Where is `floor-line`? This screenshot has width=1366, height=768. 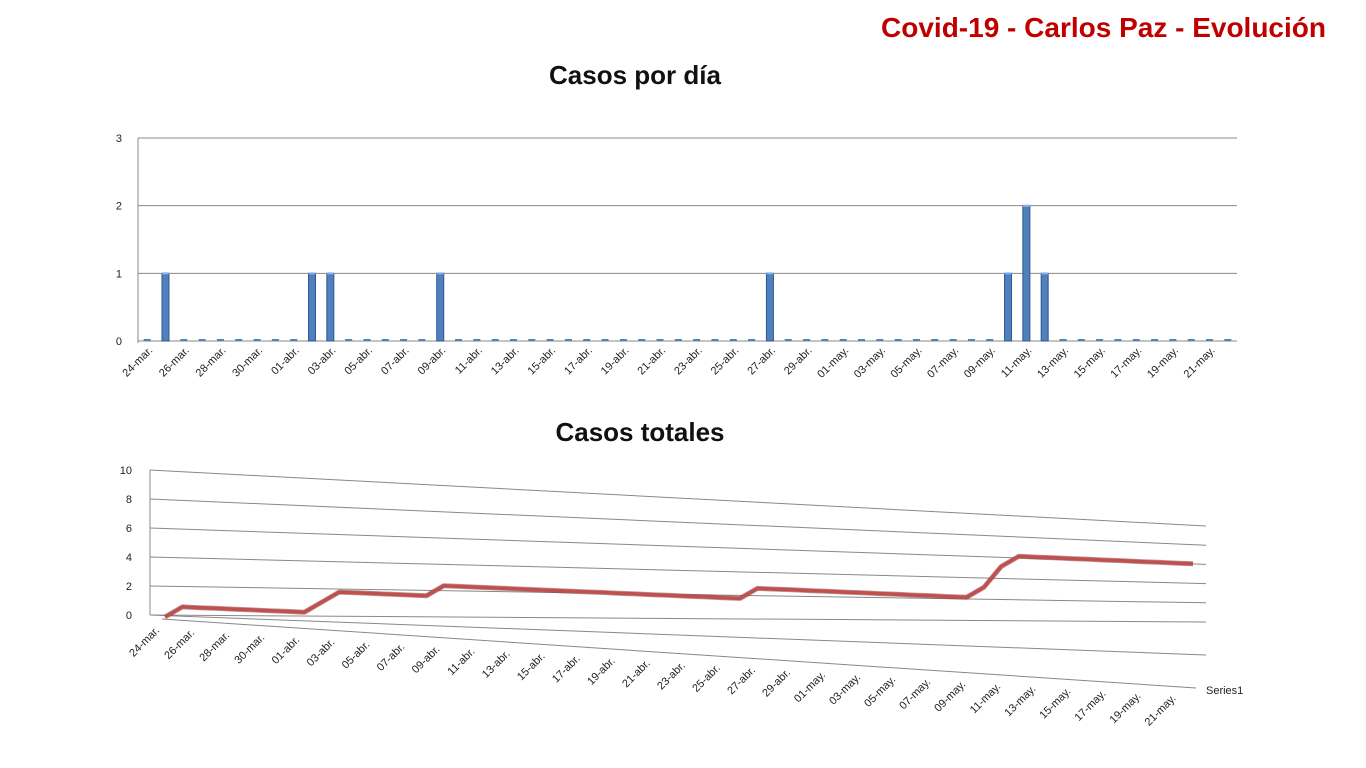 floor-line is located at coordinates (678, 635).